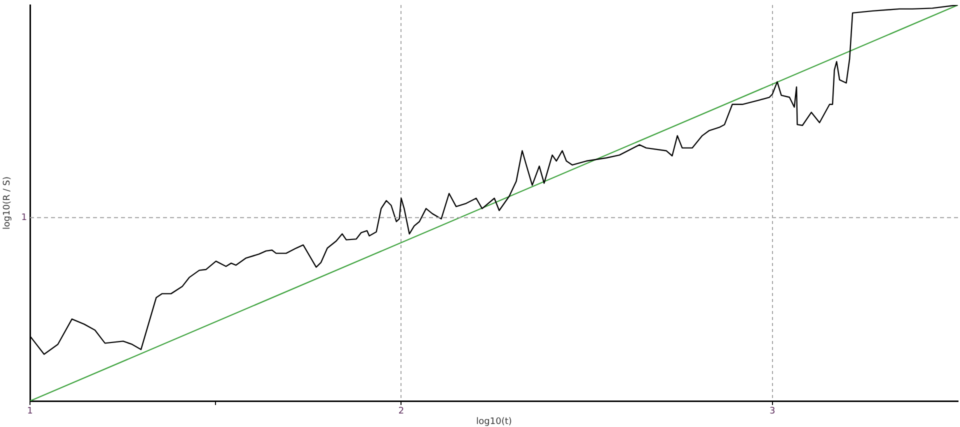  I want to click on x-axis-title: log10(t), so click(494, 421).